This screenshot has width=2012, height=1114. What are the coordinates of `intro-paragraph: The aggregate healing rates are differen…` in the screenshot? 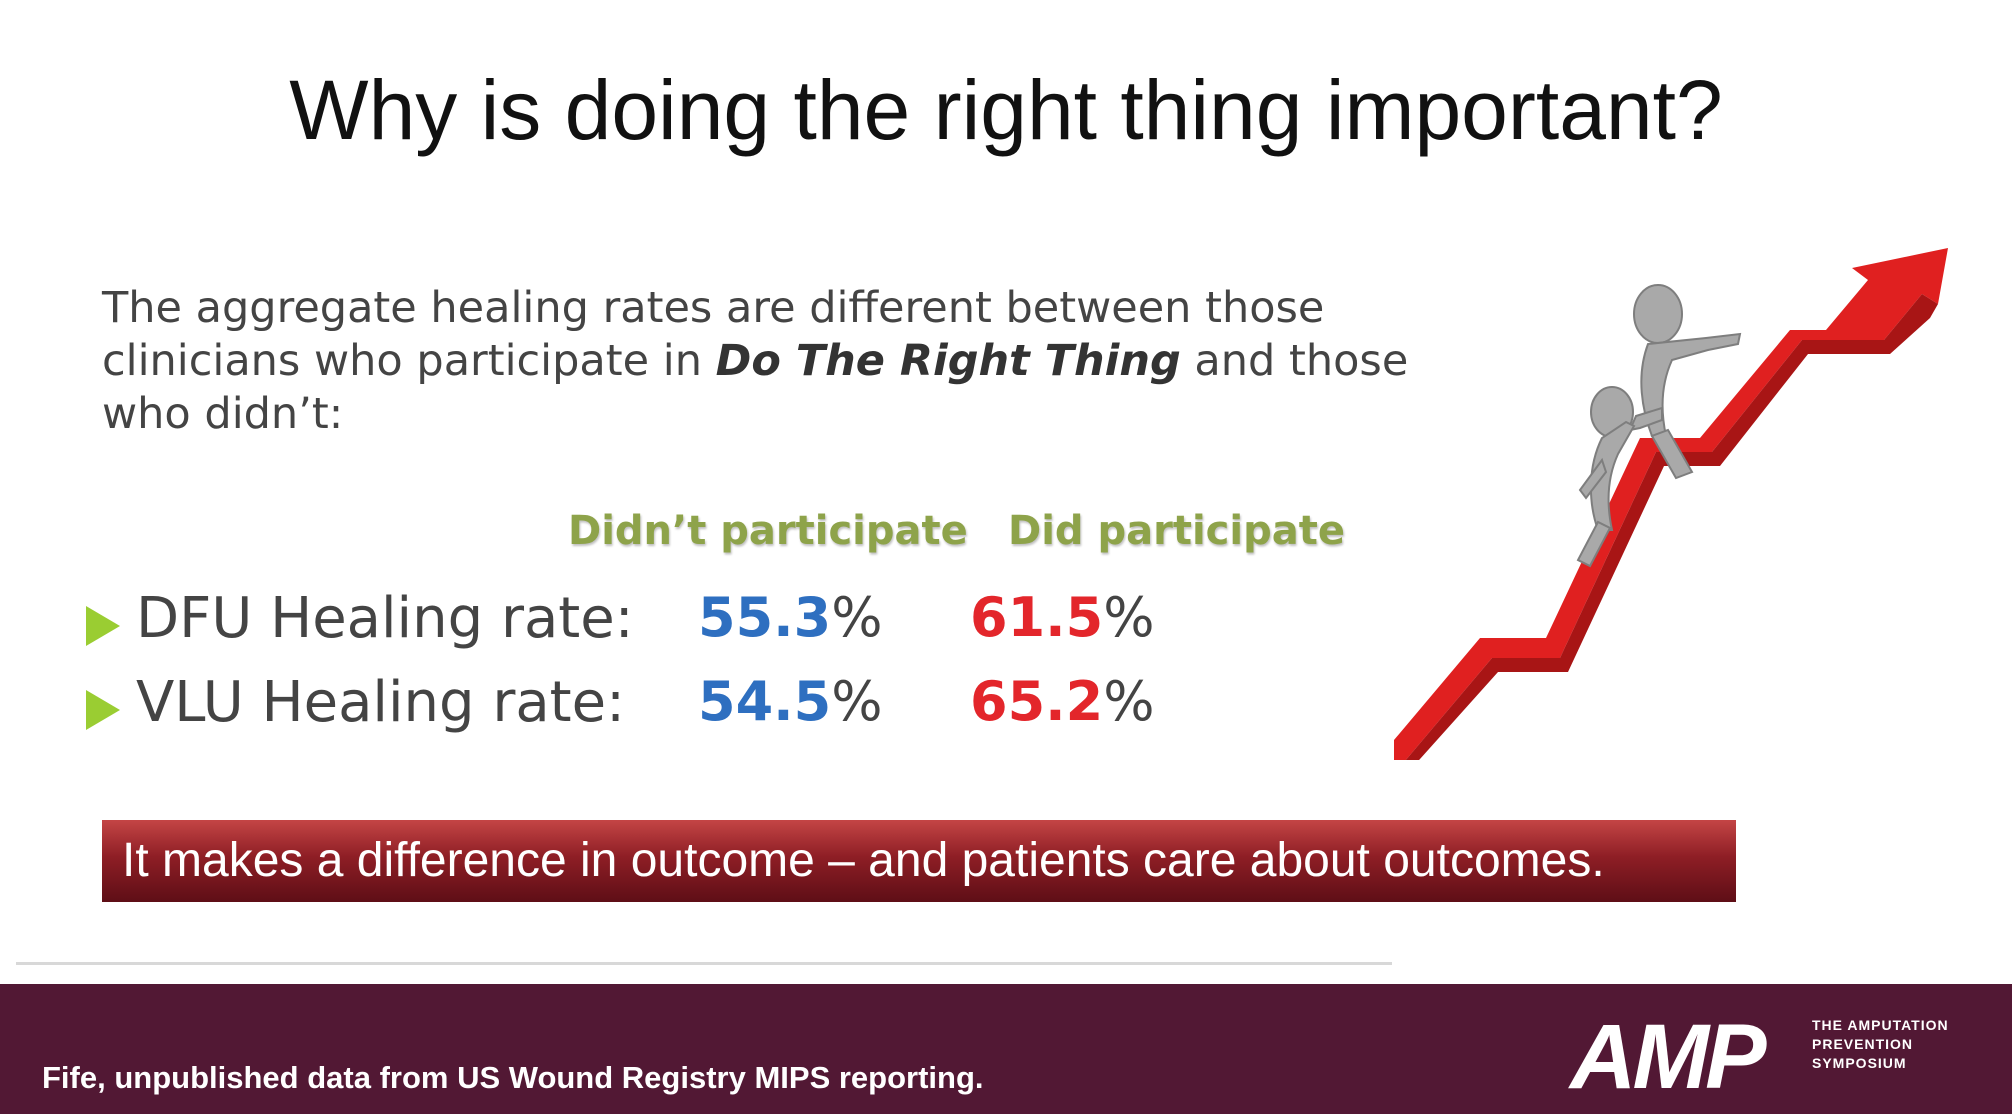 It's located at (772, 361).